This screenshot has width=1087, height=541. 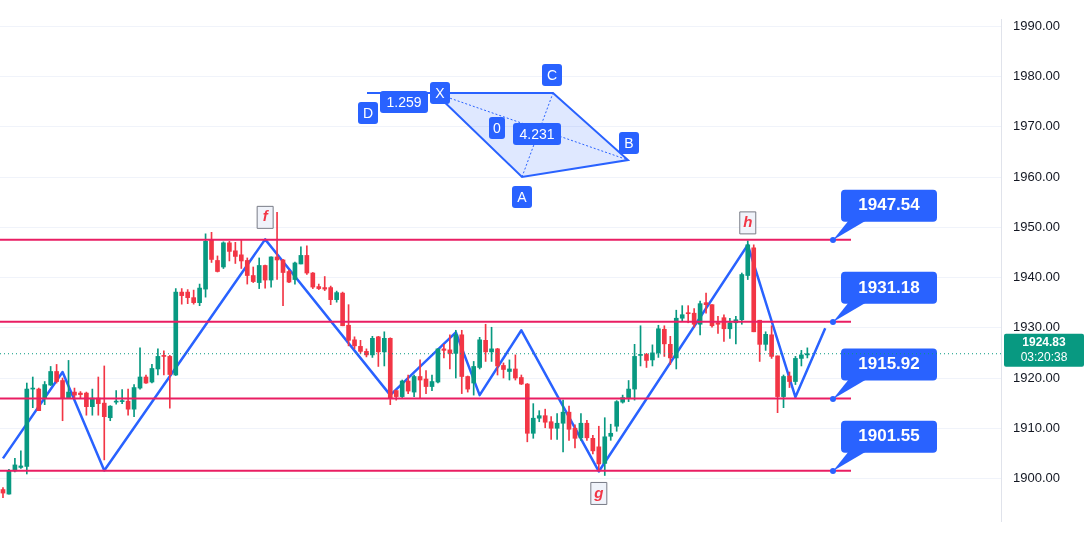 I want to click on annotation: h, so click(x=748, y=222).